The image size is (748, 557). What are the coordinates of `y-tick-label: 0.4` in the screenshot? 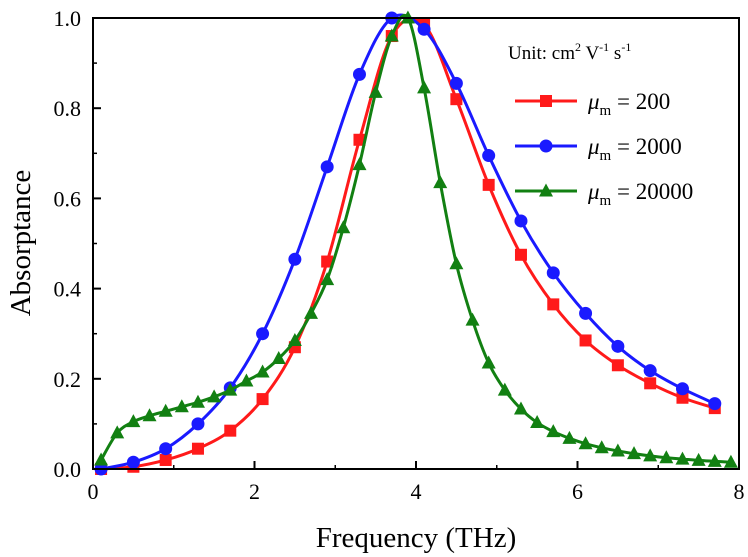 It's located at (68, 289).